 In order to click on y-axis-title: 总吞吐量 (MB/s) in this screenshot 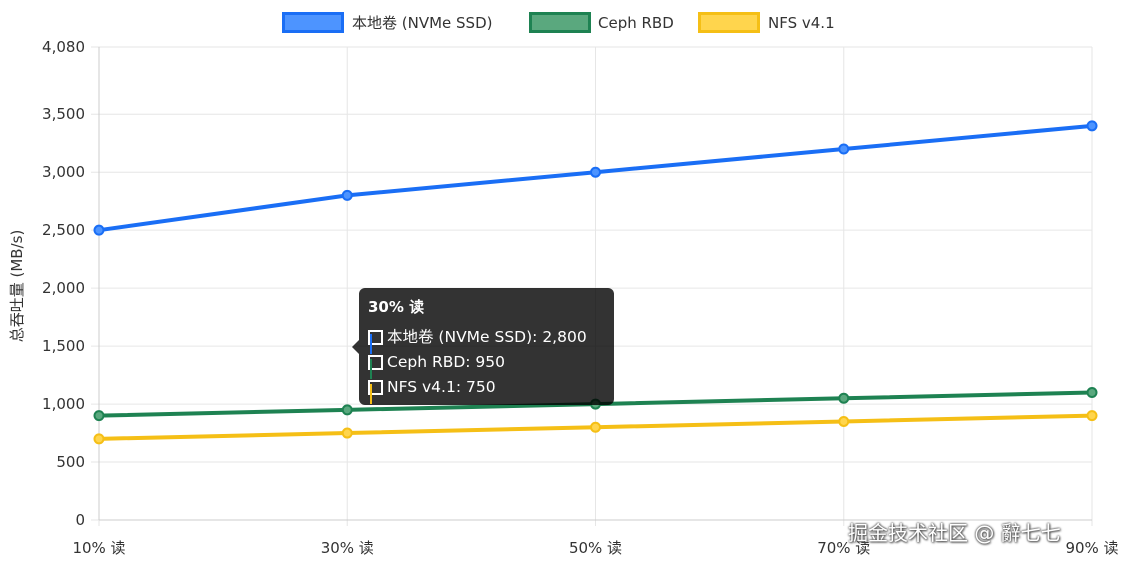, I will do `click(17, 286)`.